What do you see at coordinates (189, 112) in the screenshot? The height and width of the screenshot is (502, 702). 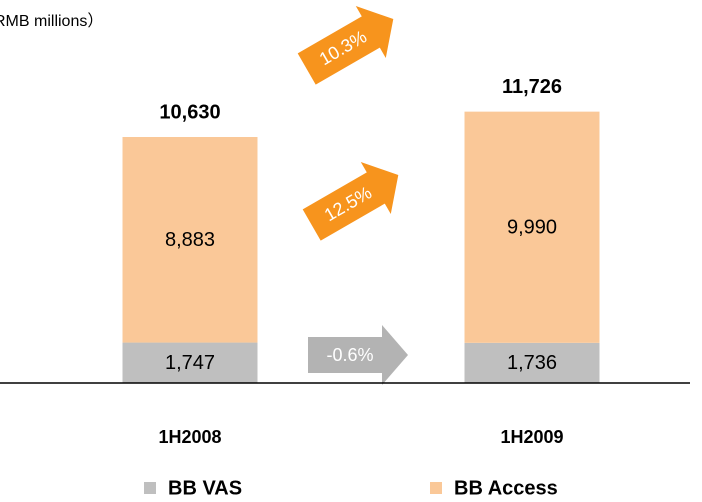 I see `total-label: 10,630` at bounding box center [189, 112].